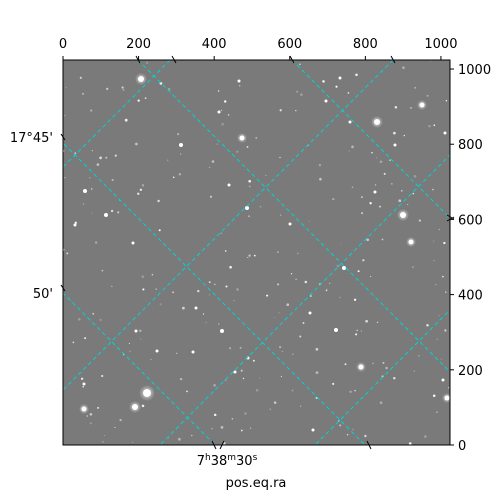 The width and height of the screenshot is (500, 500). I want to click on top-axis-tick-label: 0, so click(63, 44).